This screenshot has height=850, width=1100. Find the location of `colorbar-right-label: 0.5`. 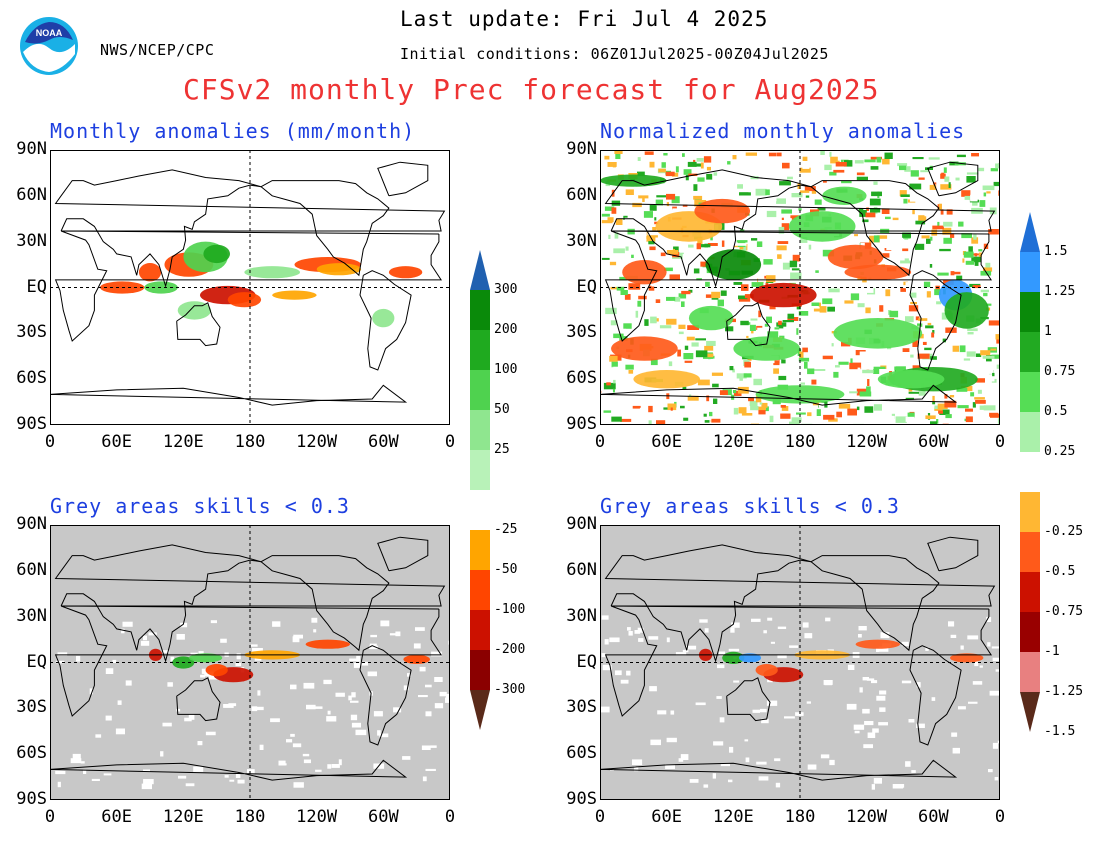

colorbar-right-label: 0.5 is located at coordinates (1056, 411).